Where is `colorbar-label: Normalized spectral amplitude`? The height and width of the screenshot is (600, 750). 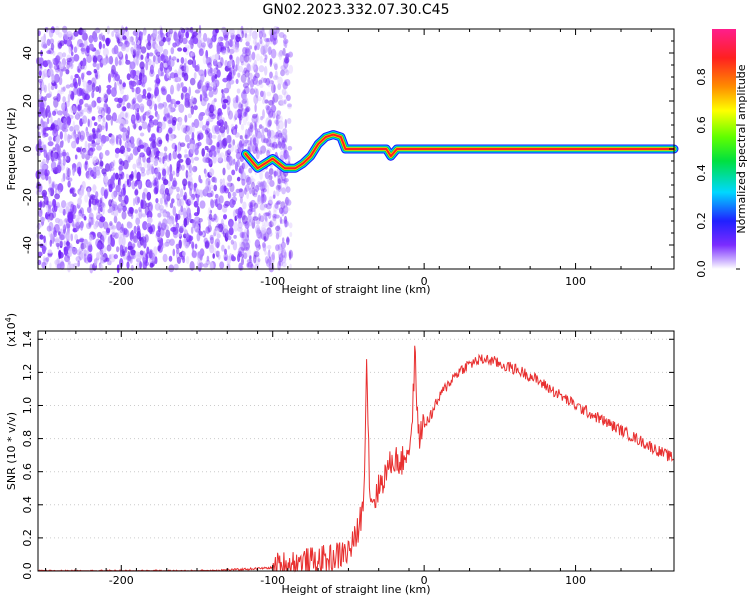
colorbar-label: Normalized spectral amplitude is located at coordinates (741, 148).